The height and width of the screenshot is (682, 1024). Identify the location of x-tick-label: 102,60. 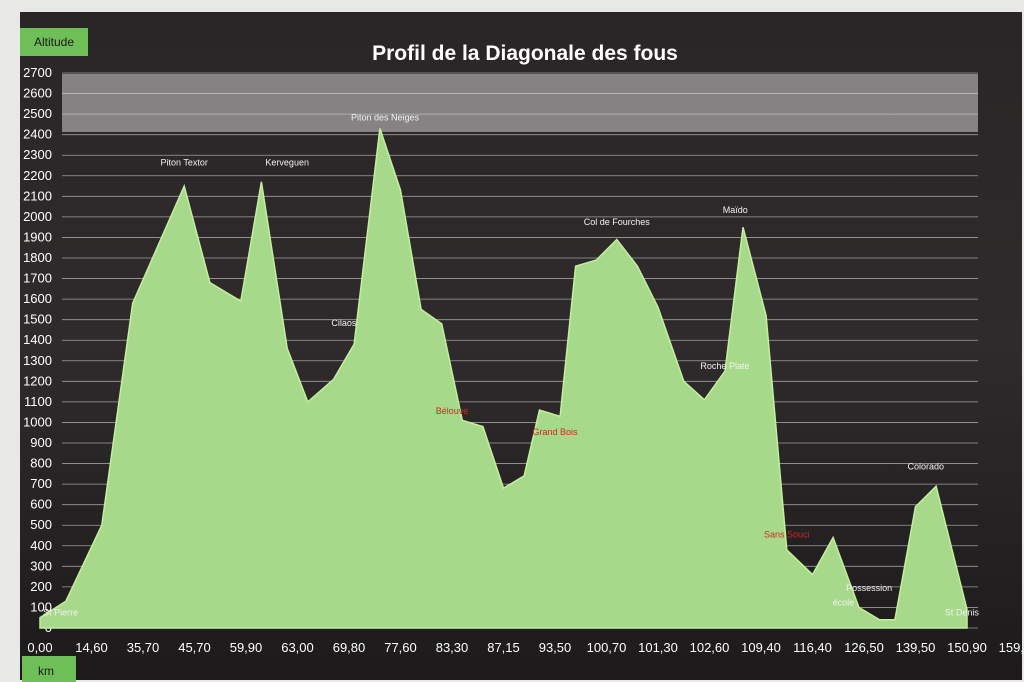
(710, 647).